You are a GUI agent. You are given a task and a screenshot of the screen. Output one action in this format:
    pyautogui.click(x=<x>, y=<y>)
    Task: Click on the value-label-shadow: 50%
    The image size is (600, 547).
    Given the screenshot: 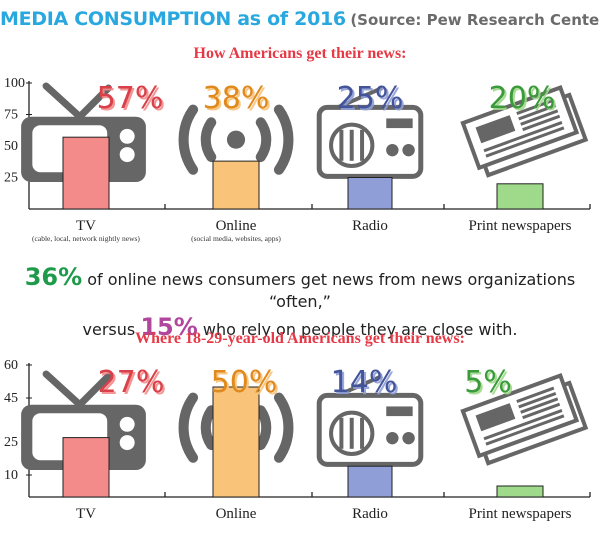 What is the action you would take?
    pyautogui.click(x=246, y=384)
    